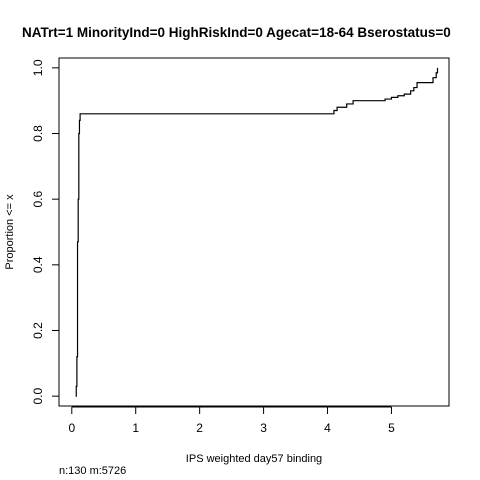 Image resolution: width=480 pixels, height=480 pixels. What do you see at coordinates (231, 420) in the screenshot?
I see `x-axis: 0 1 2 3 4 5` at bounding box center [231, 420].